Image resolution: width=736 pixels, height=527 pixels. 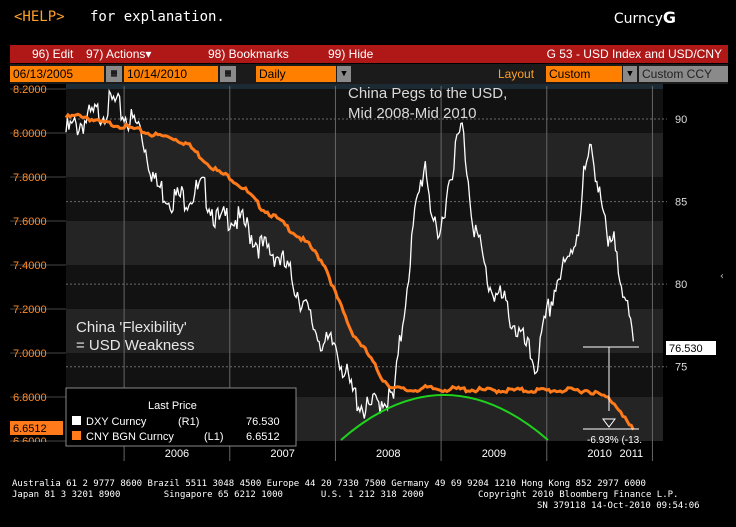 I want to click on legend-axis-cny: (L1), so click(x=214, y=437).